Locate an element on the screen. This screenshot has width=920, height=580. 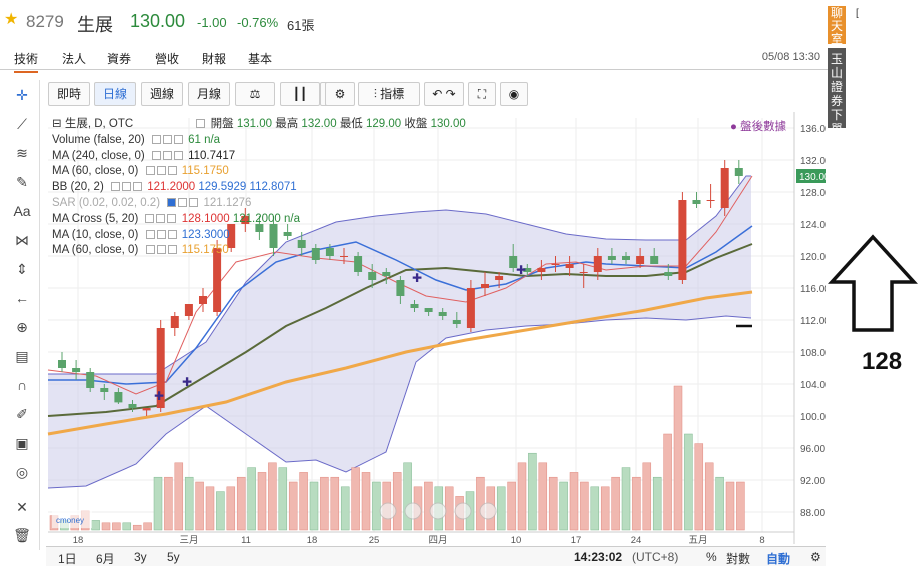
camera-icon: ◉ is located at coordinates (514, 94).